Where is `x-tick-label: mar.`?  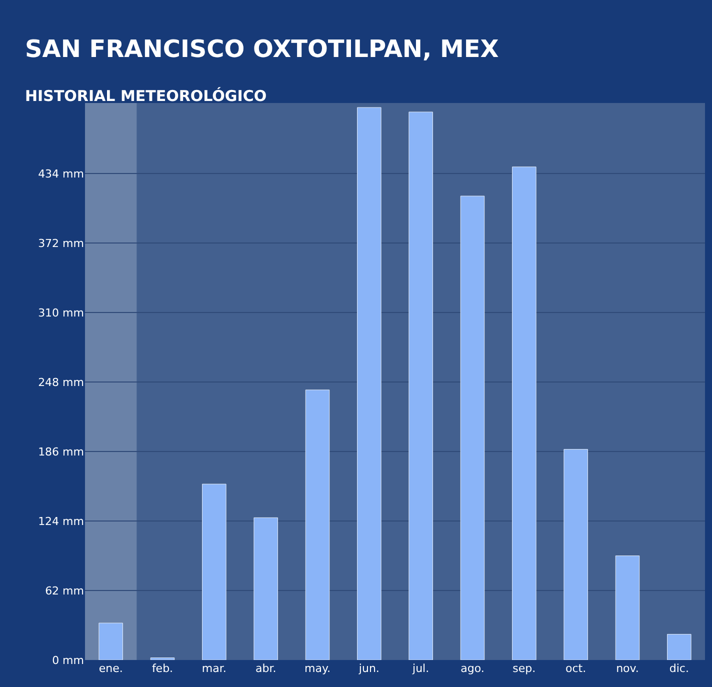 x-tick-label: mar. is located at coordinates (214, 668).